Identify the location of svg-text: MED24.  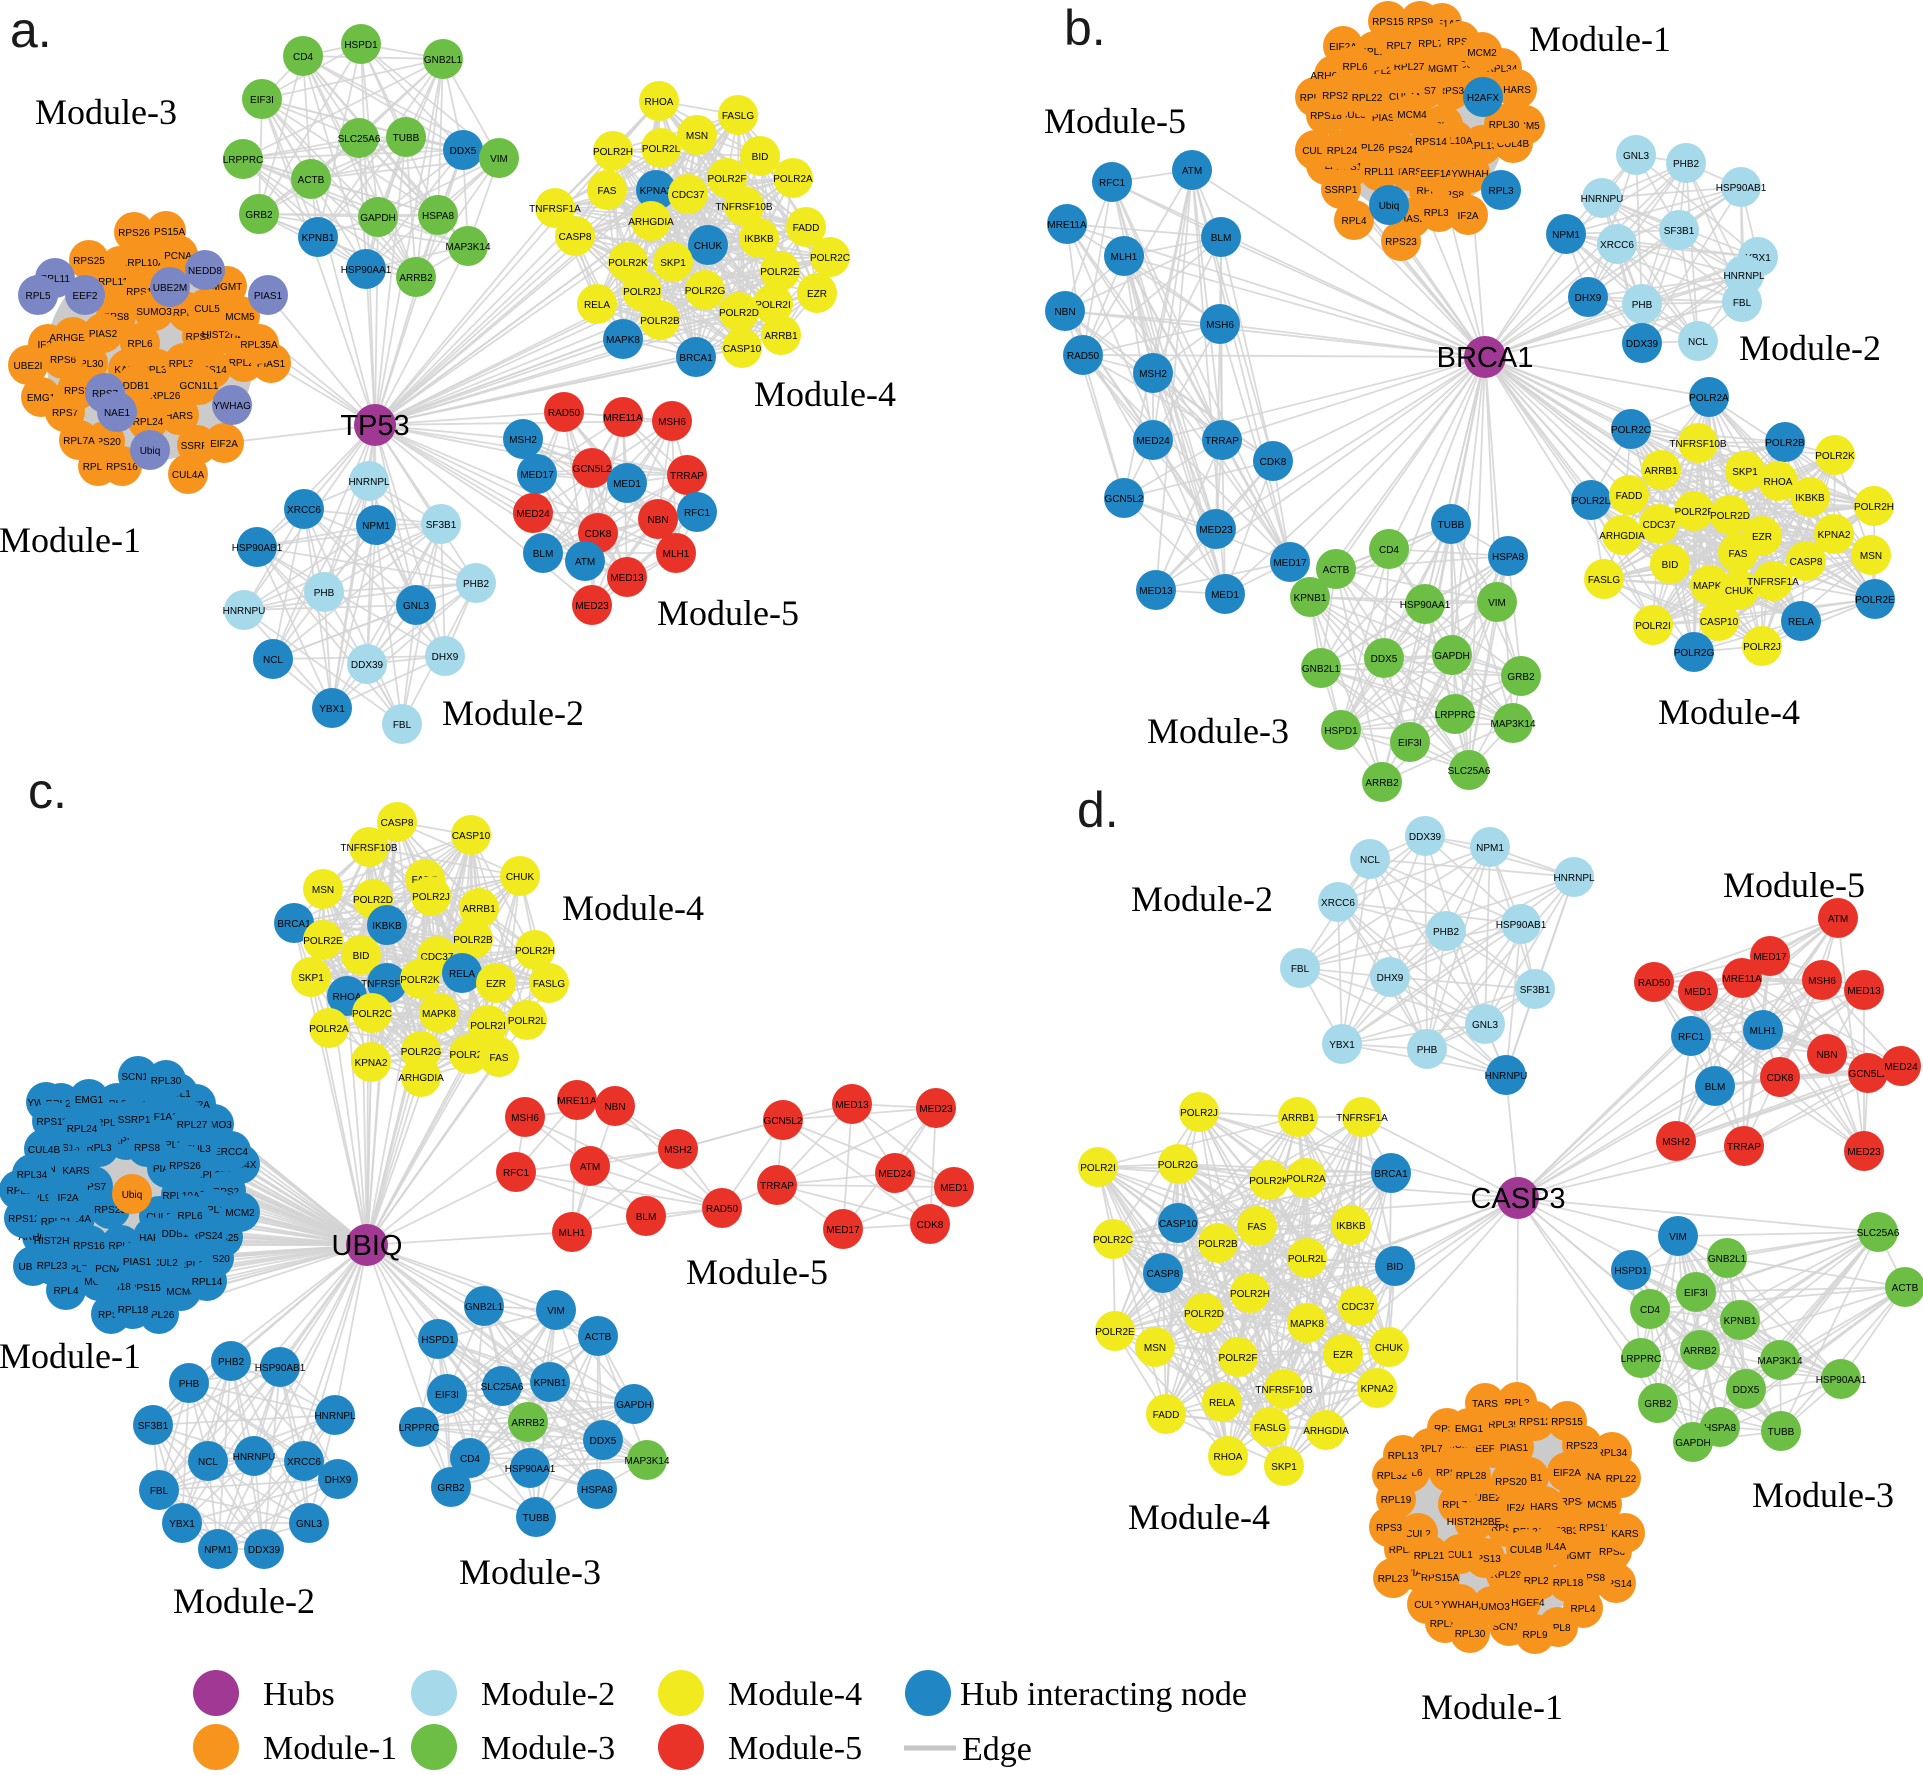
(1153, 441).